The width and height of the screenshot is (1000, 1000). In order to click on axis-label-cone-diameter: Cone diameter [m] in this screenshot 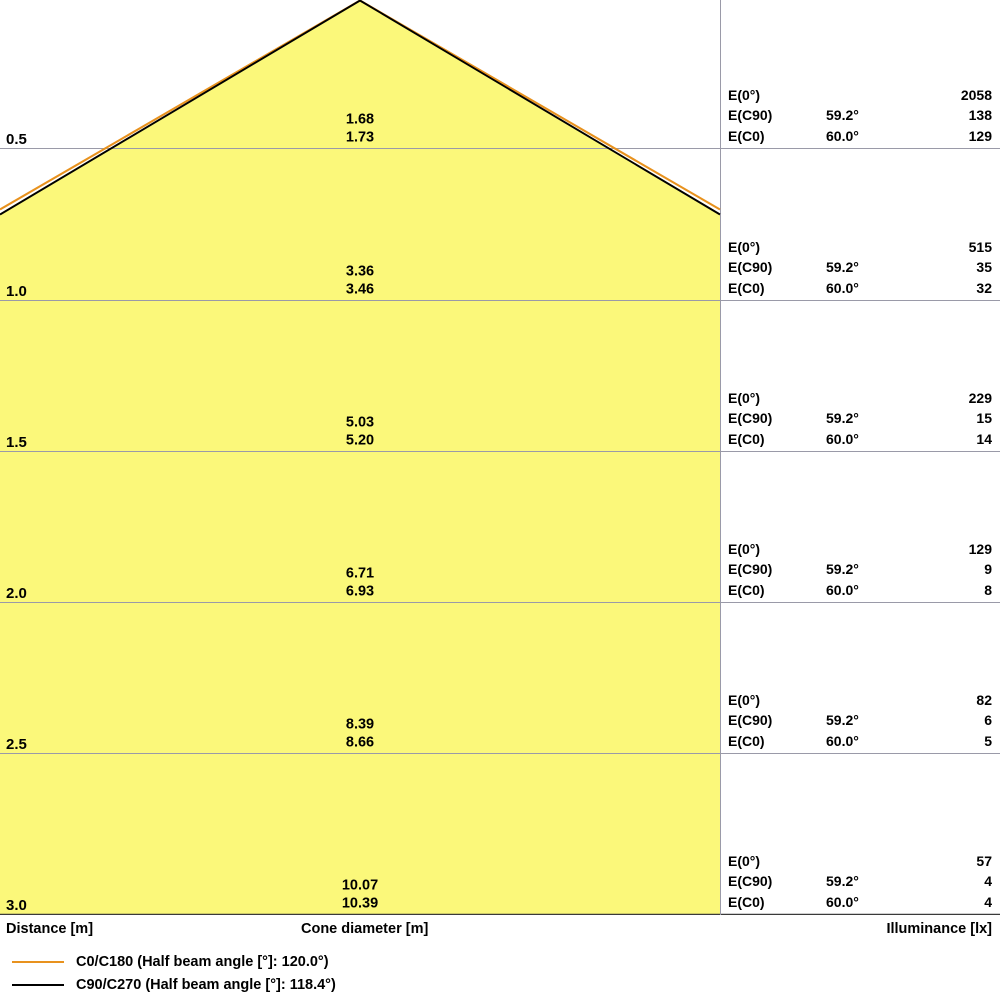, I will do `click(365, 929)`.